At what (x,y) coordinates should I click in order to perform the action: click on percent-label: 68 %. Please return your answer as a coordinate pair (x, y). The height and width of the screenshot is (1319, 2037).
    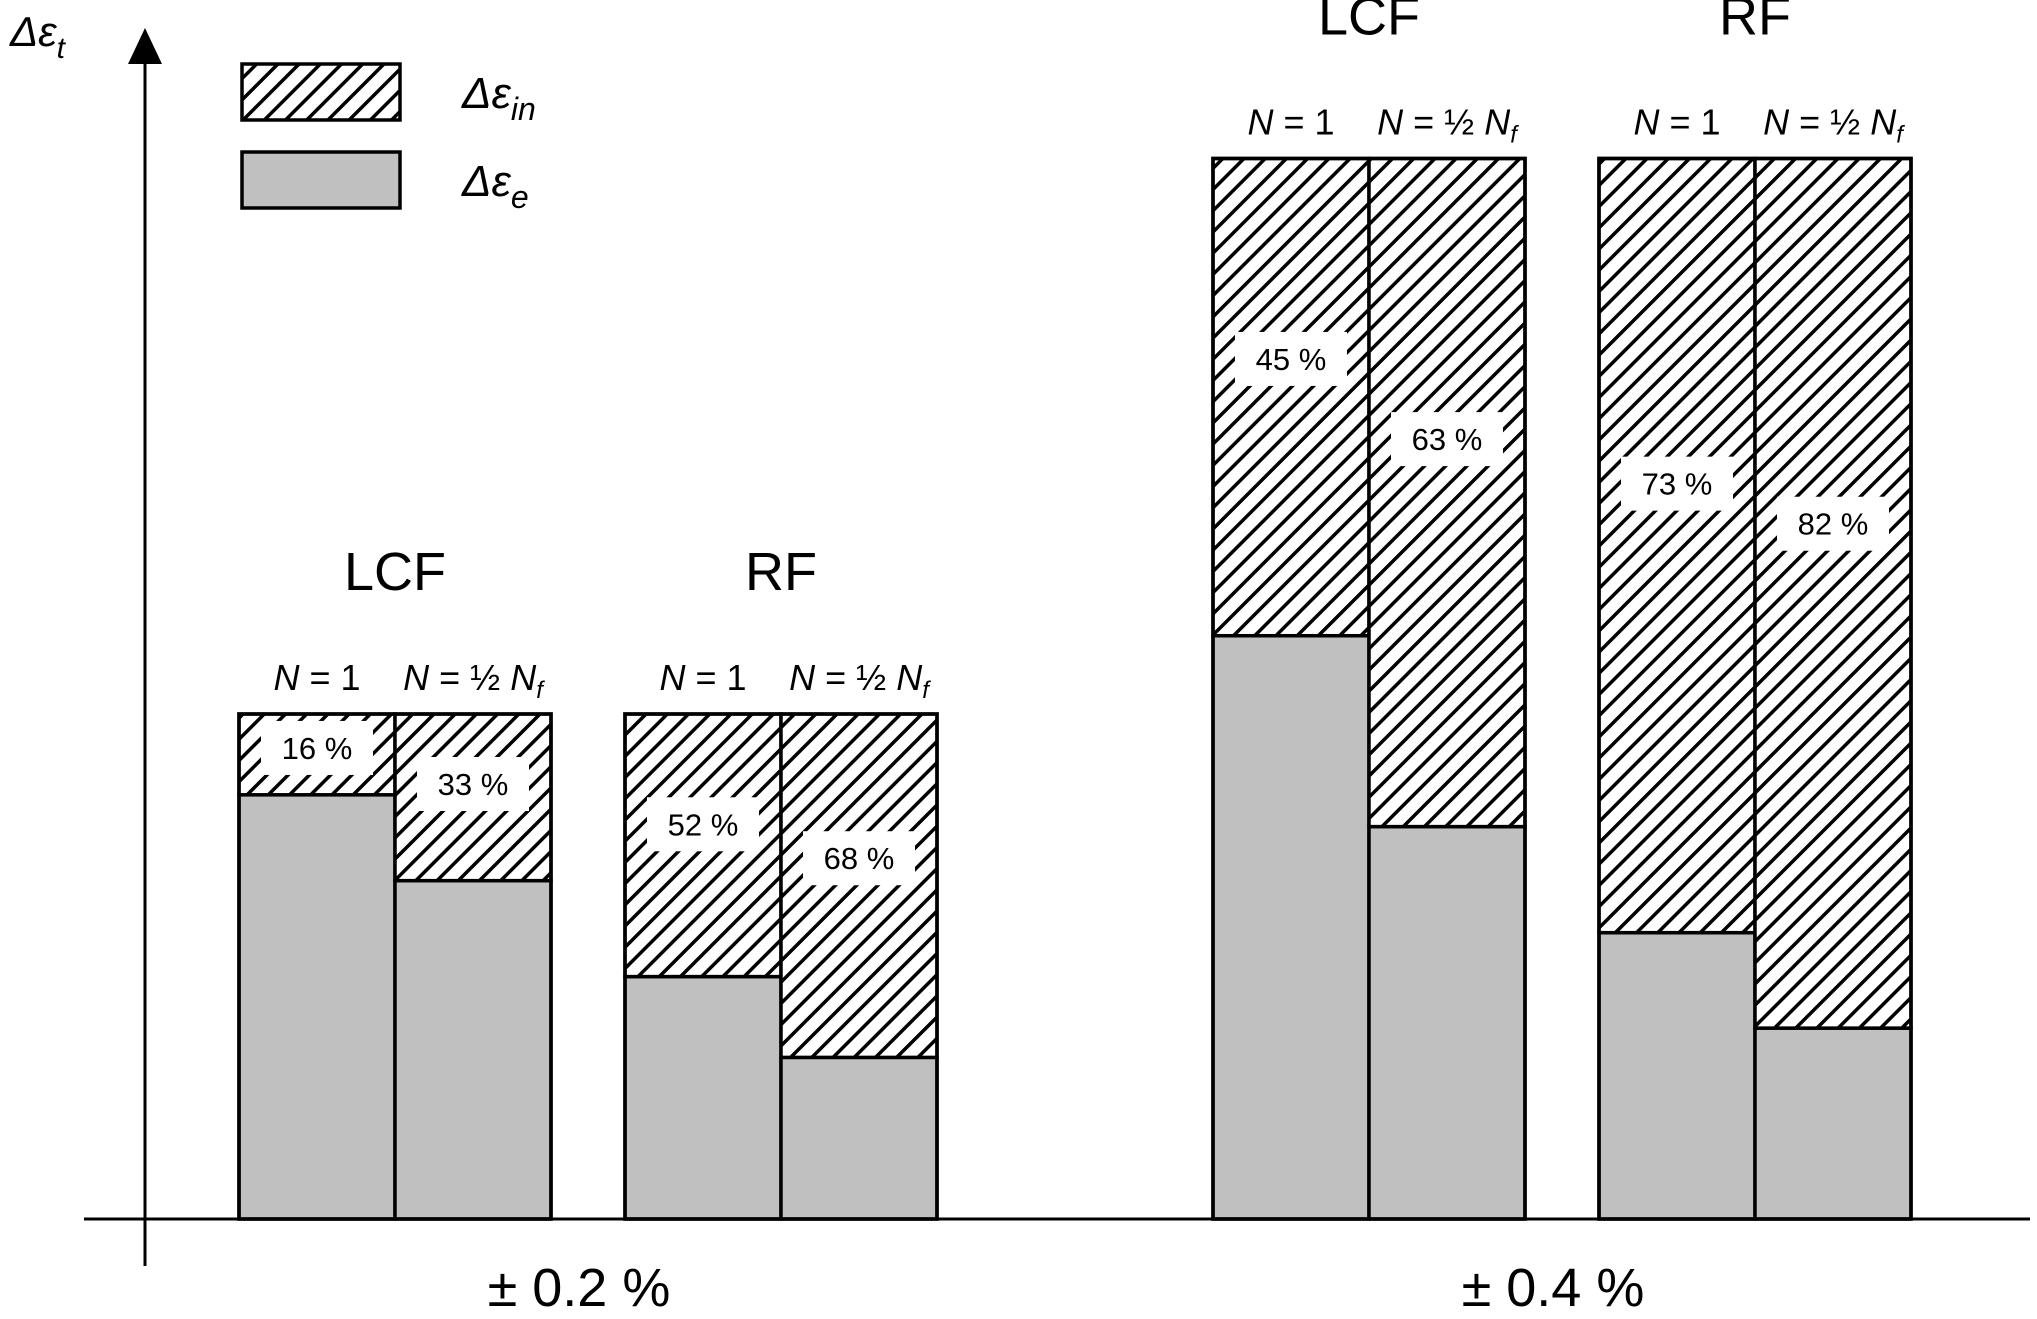
    Looking at the image, I should click on (859, 858).